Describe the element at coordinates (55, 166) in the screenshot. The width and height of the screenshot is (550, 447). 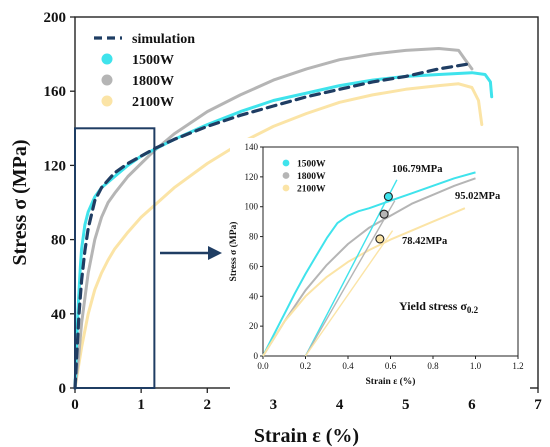
I see `y-tick-label: 120` at that location.